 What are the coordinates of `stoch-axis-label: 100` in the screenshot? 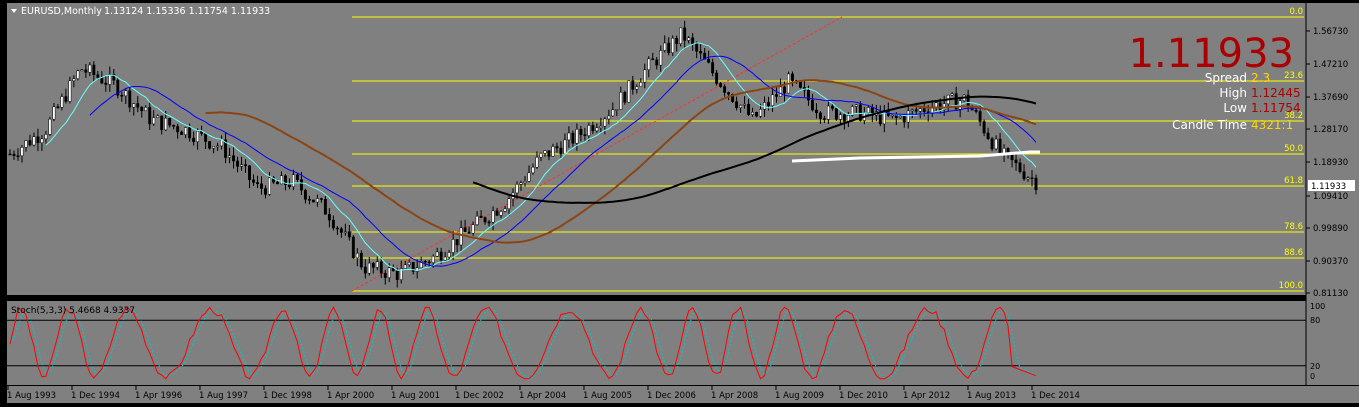 It's located at (1317, 306).